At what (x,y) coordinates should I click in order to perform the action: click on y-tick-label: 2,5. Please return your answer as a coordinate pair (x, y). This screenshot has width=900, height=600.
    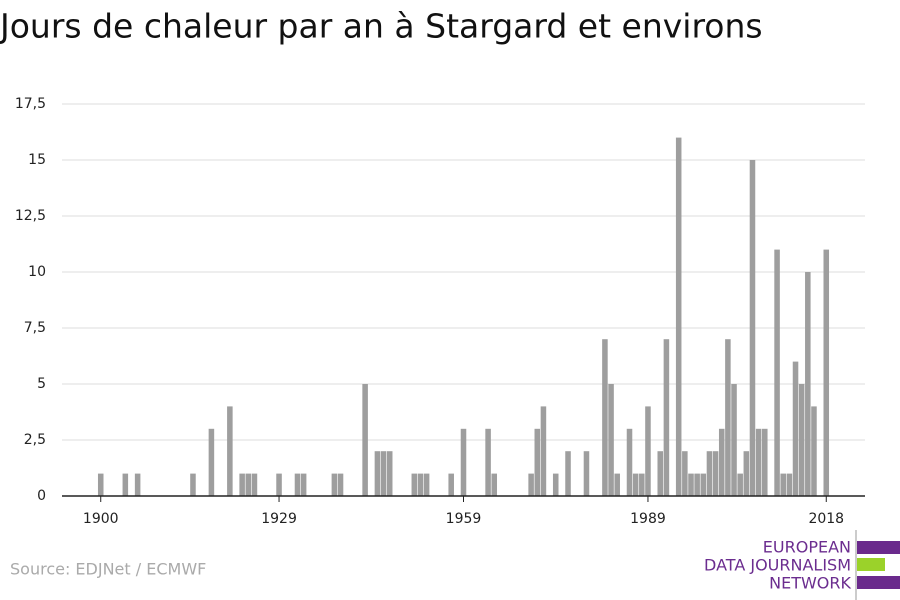
    Looking at the image, I should click on (35, 440).